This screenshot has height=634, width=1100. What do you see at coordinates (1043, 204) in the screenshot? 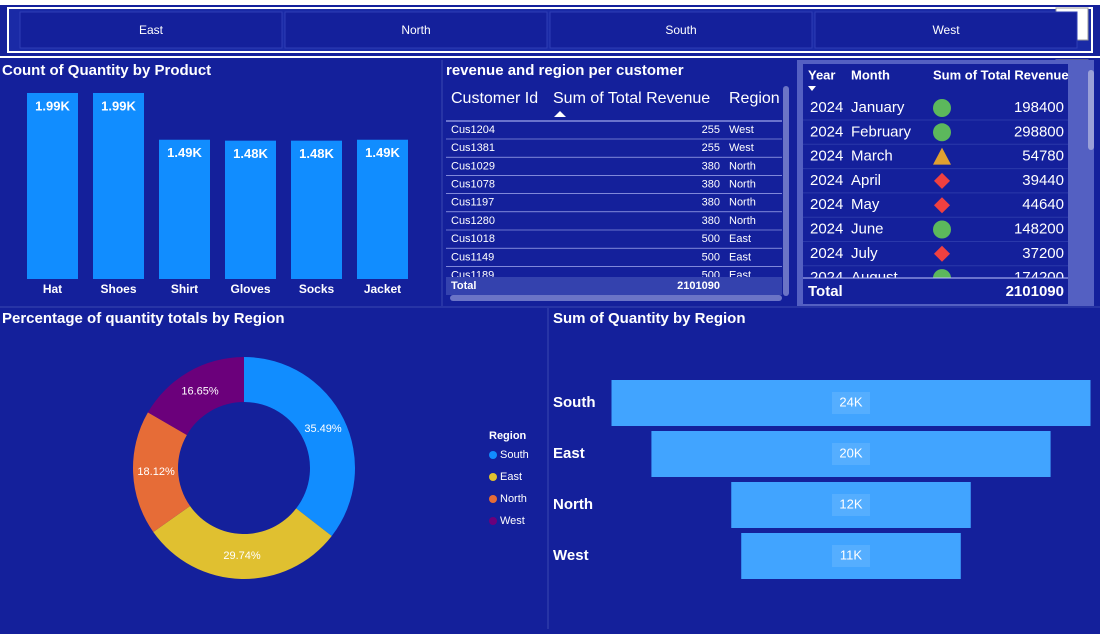
I see `cell: 44640` at bounding box center [1043, 204].